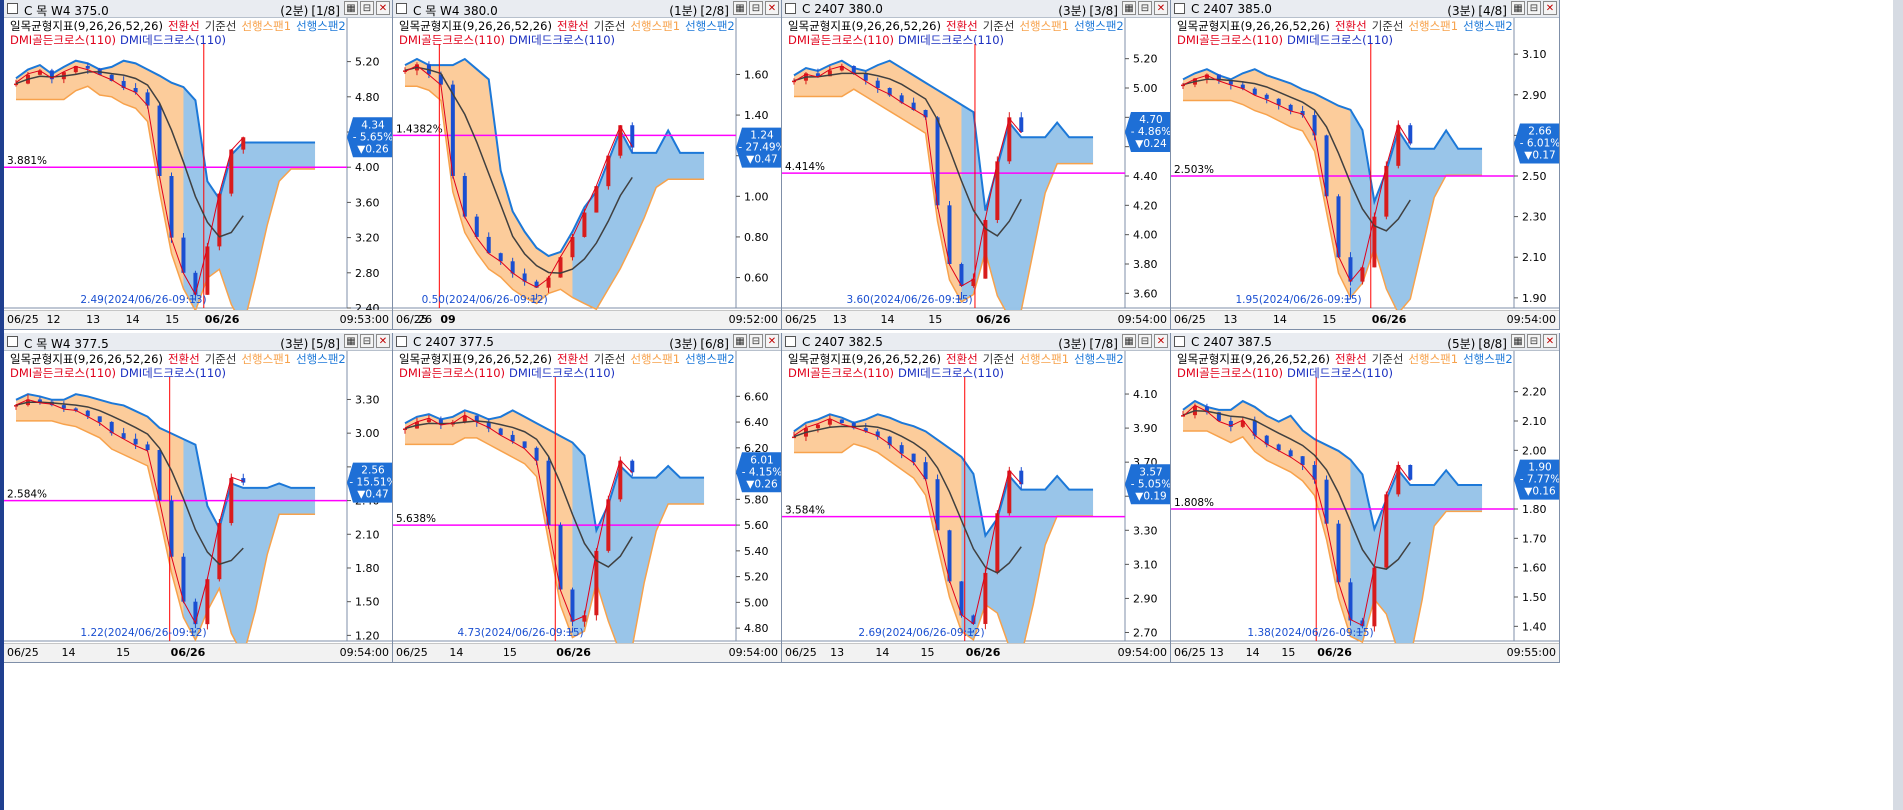  Describe the element at coordinates (842, 342) in the screenshot. I see `panel-instrument-name: C 2407 382.5` at that location.